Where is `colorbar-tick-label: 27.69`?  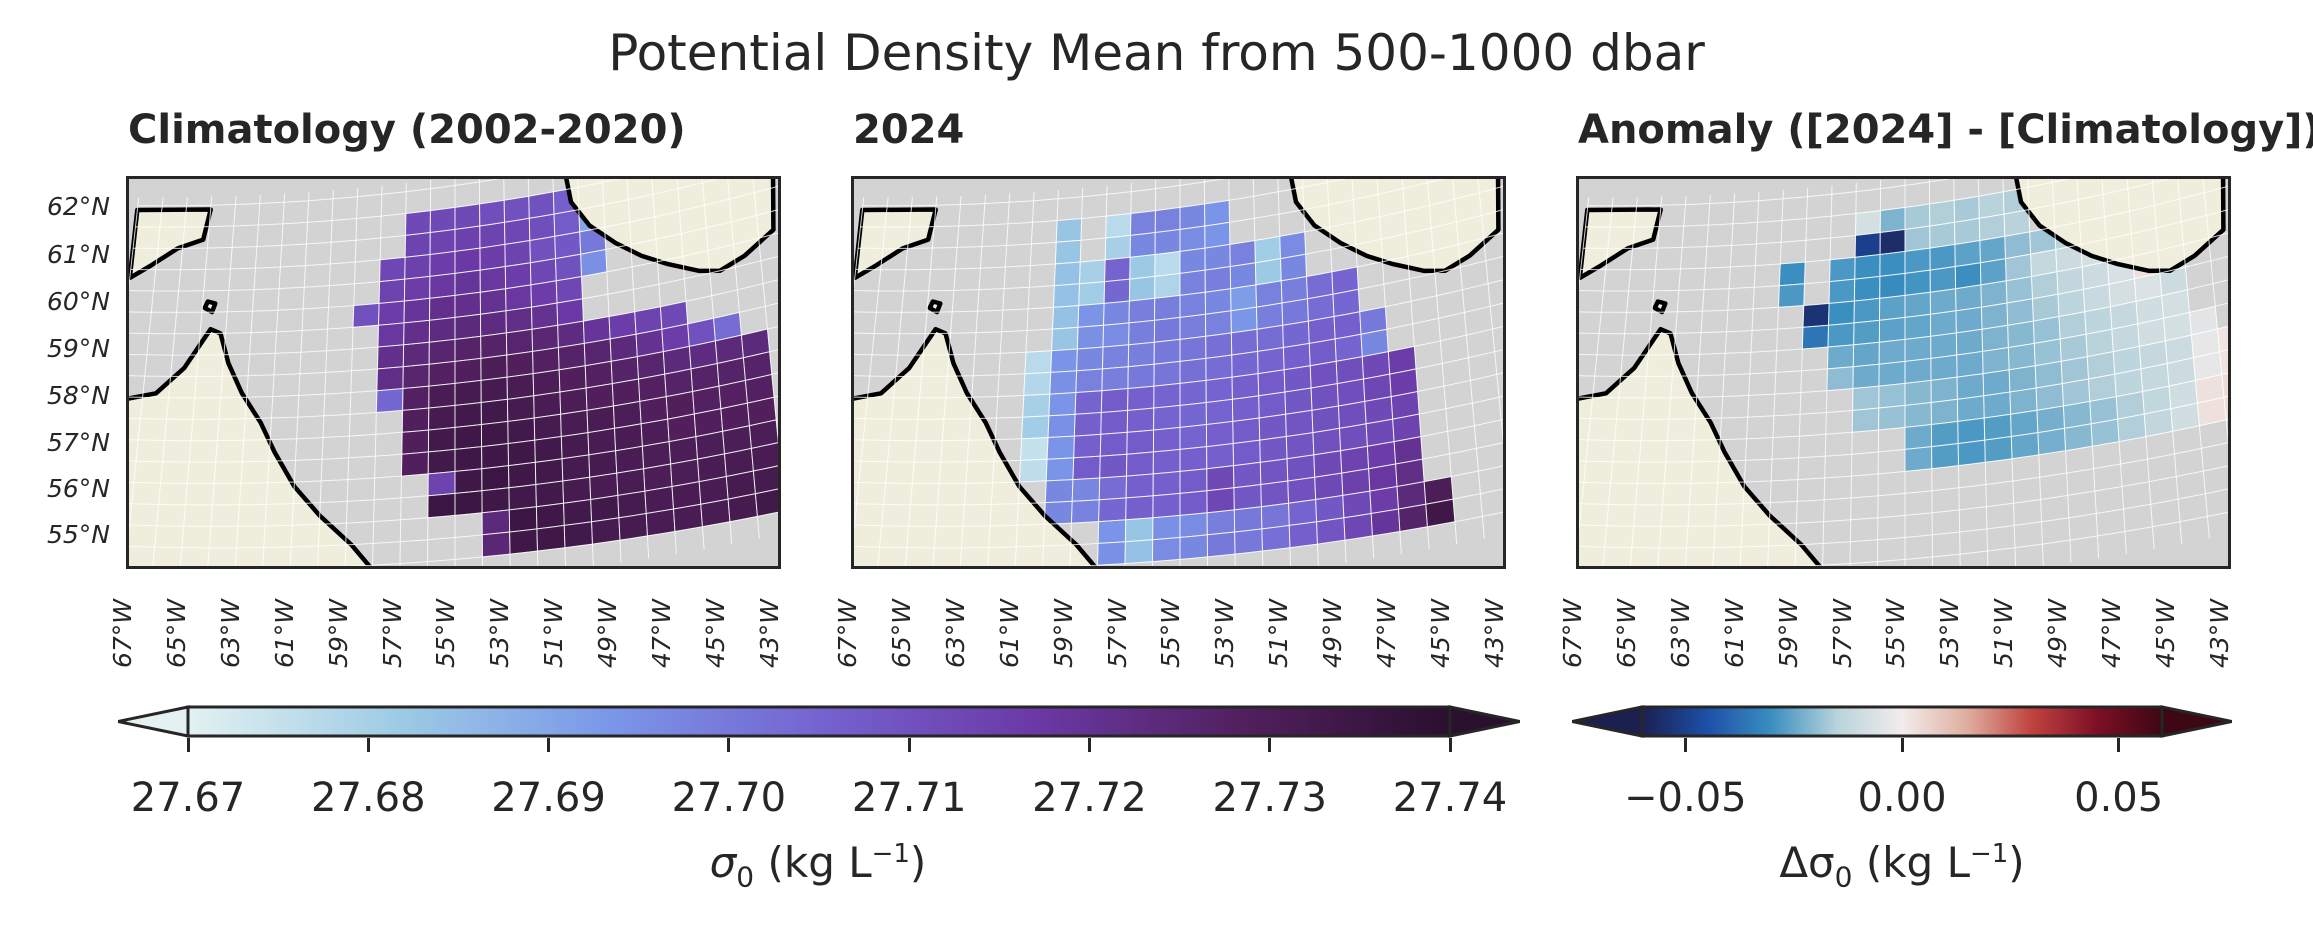 colorbar-tick-label: 27.69 is located at coordinates (548, 798).